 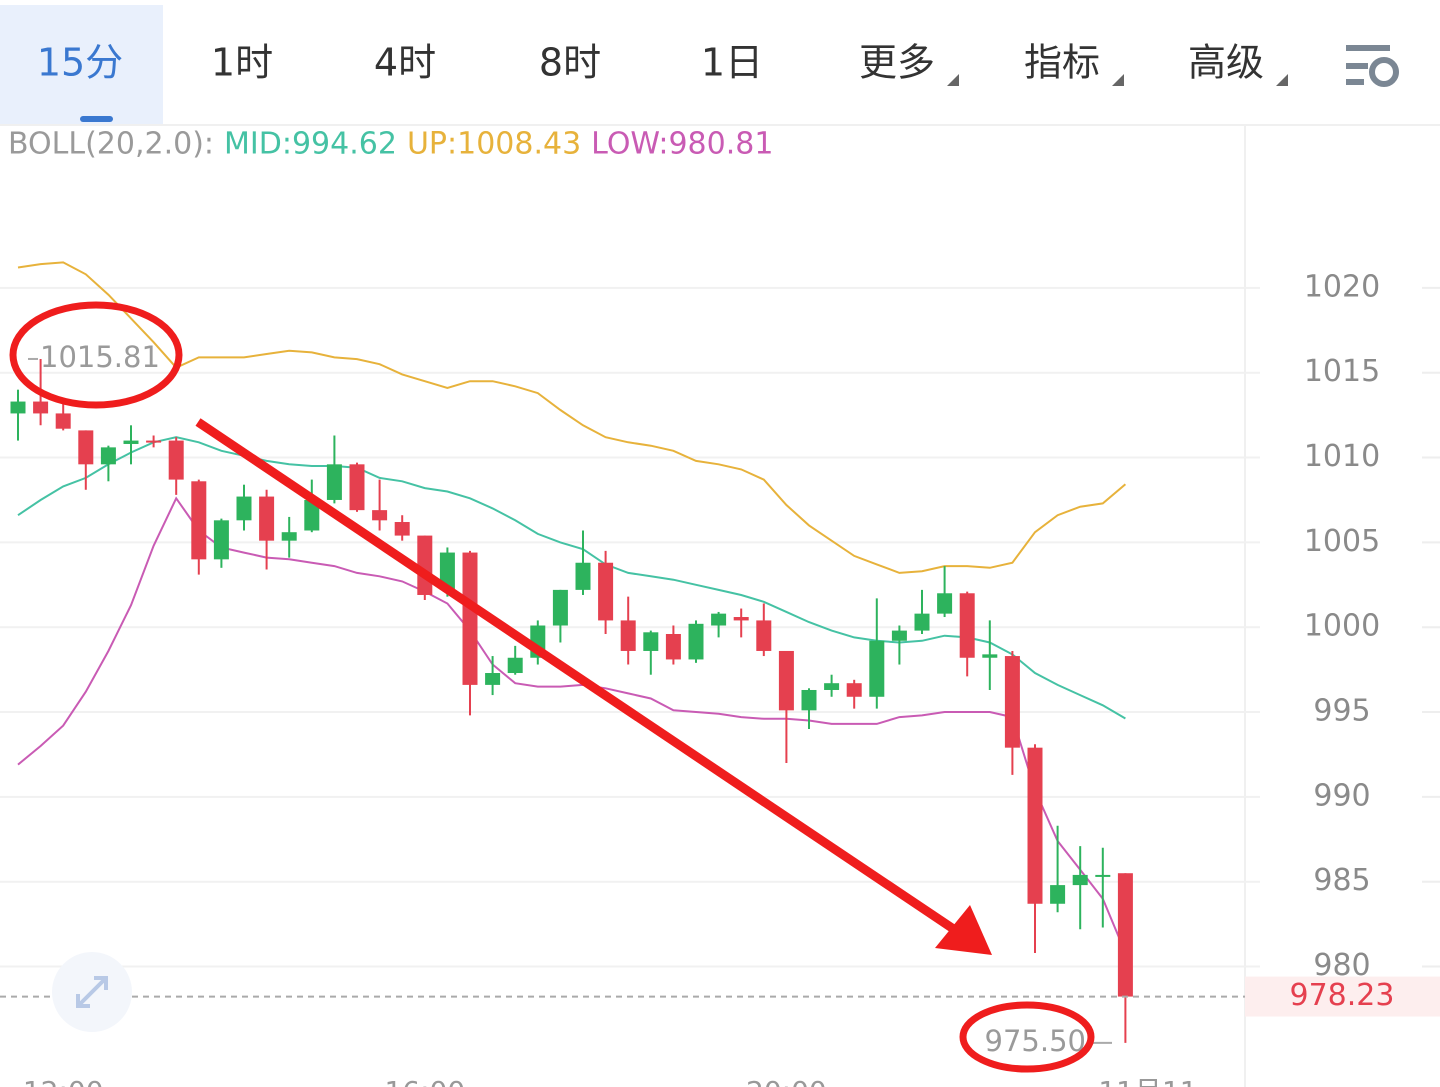 What do you see at coordinates (96, 119) in the screenshot?
I see `active-tab-indicator` at bounding box center [96, 119].